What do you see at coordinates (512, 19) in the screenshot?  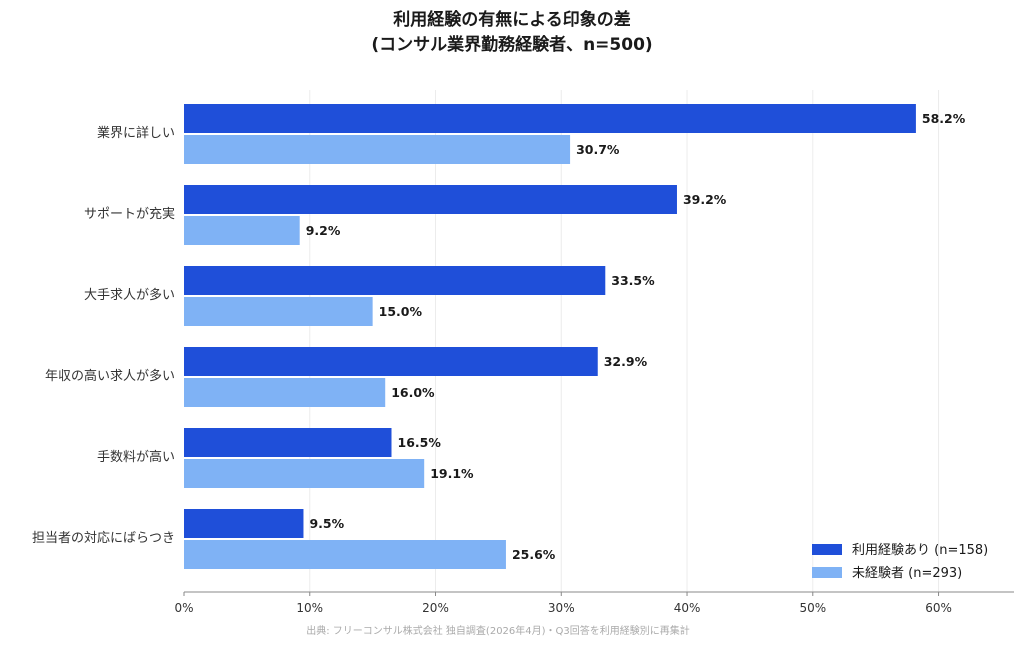 I see `chart-title: 利用経験の有無による印象の差` at bounding box center [512, 19].